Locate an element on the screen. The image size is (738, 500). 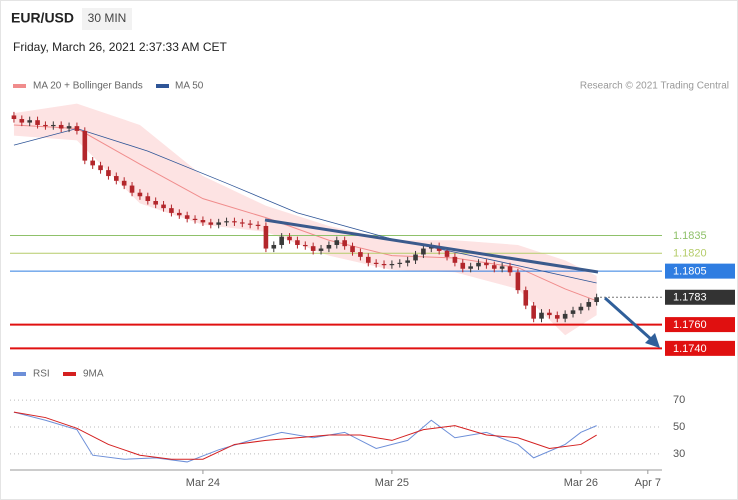
x-tick-label: Mar 24 is located at coordinates (203, 483).